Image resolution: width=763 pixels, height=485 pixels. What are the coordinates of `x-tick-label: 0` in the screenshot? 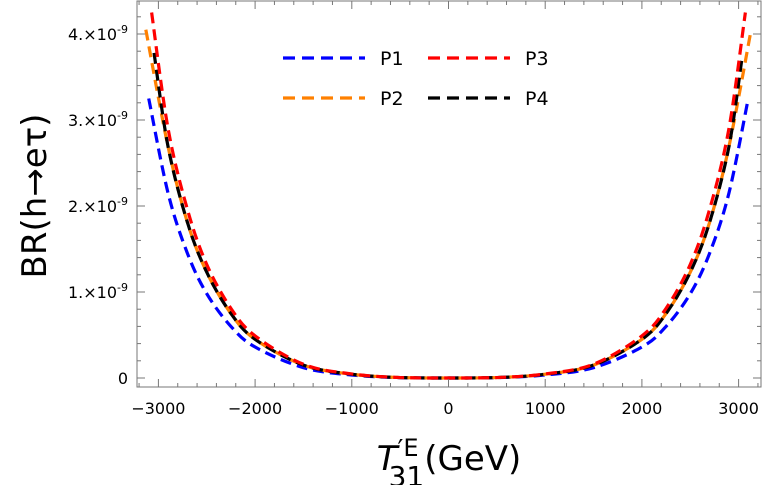 It's located at (448, 408).